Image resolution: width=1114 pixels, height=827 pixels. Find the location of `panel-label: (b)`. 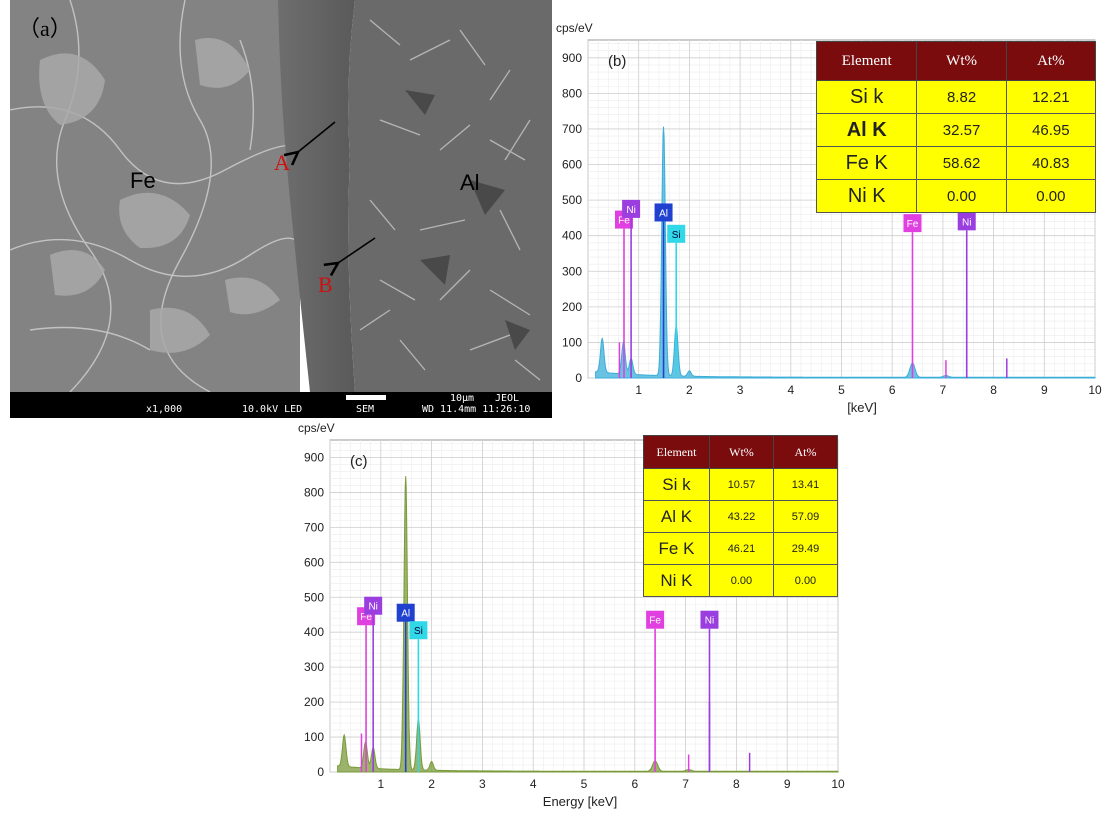

panel-label: (b) is located at coordinates (617, 61).